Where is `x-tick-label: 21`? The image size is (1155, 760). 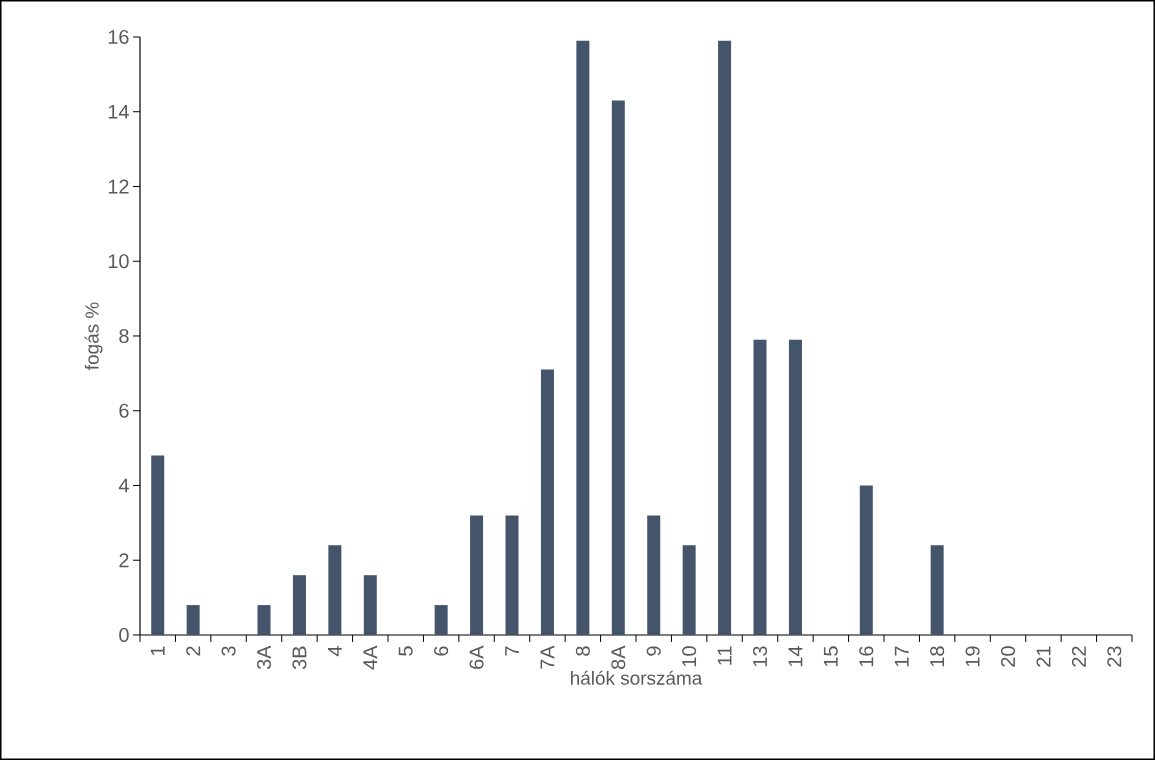
x-tick-label: 21 is located at coordinates (1043, 656).